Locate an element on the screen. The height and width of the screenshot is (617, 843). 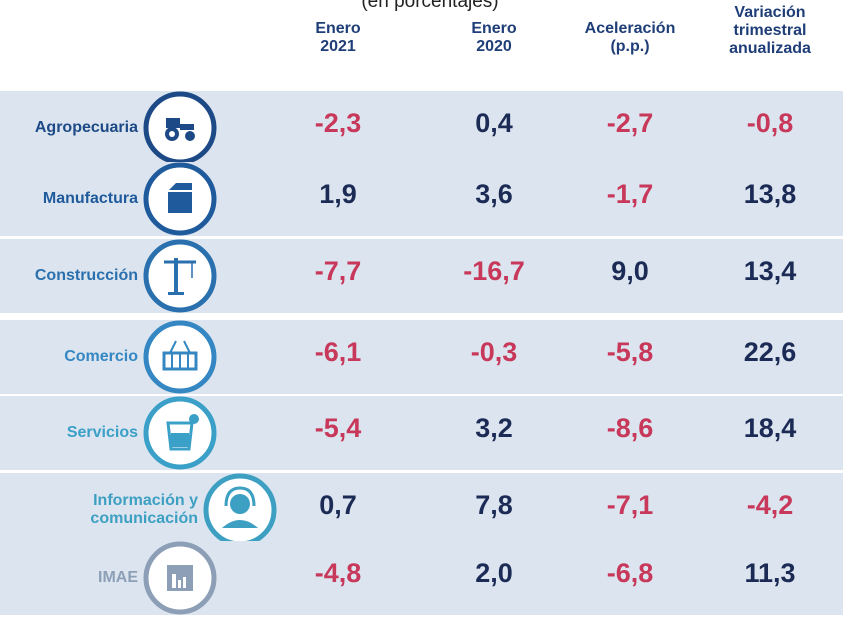
cell-value: -16,7 is located at coordinates (494, 271).